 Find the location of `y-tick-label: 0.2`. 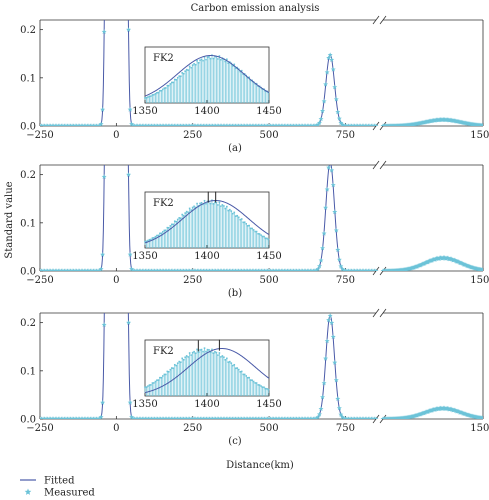

y-tick-label: 0.2 is located at coordinates (28, 175).